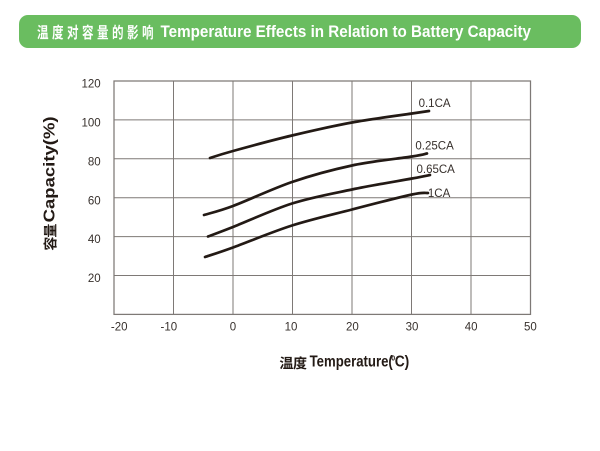  I want to click on svg-text: 80, so click(94, 162).